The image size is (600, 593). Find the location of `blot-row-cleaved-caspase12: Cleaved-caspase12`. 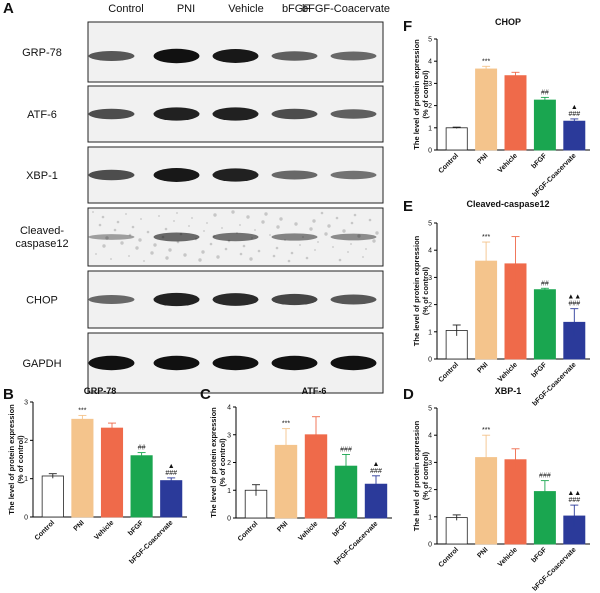

blot-row-cleaved-caspase12: Cleaved-caspase12 is located at coordinates (199, 237).